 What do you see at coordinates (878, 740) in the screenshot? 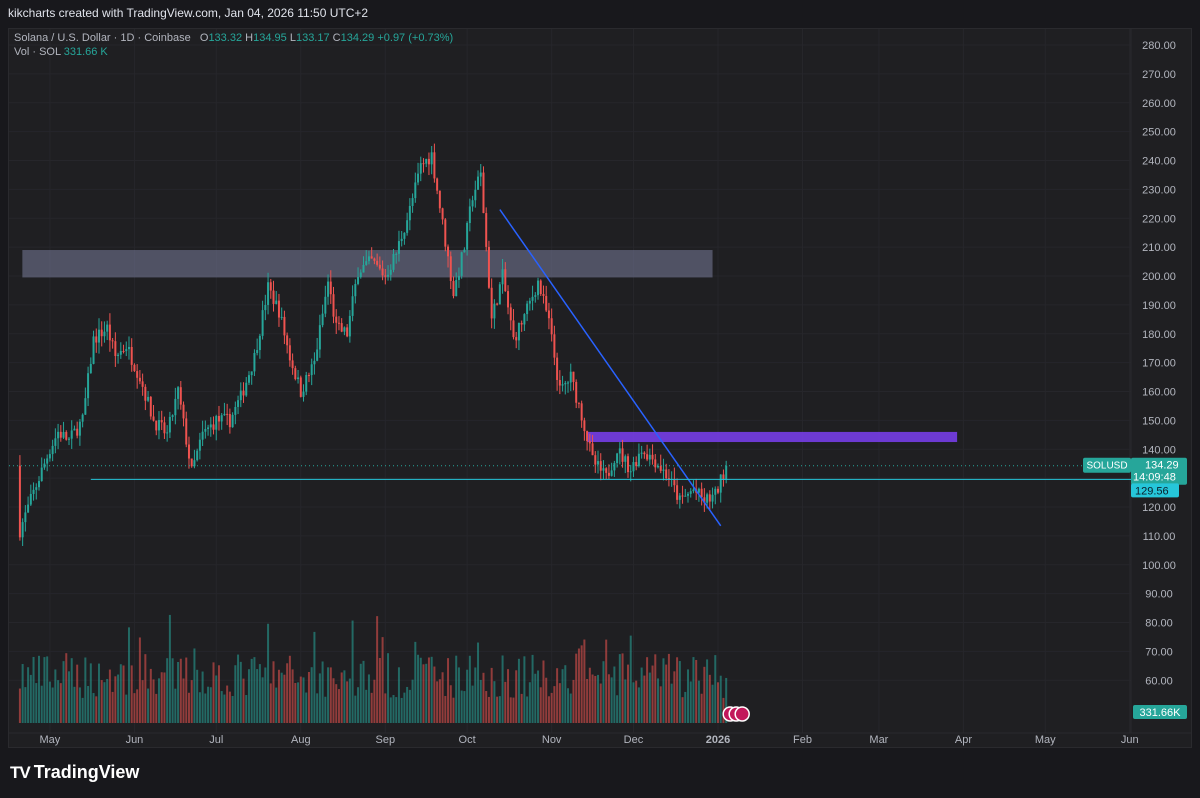
I see `time-axis-tick: Mar` at bounding box center [878, 740].